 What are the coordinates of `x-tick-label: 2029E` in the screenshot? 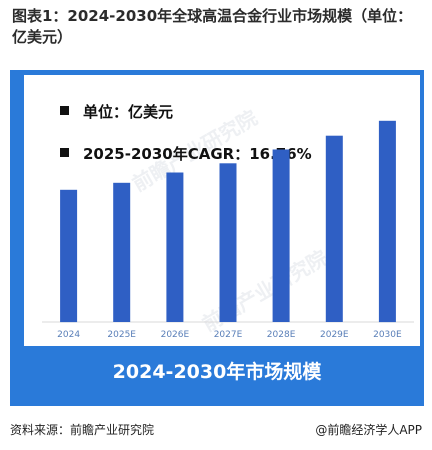 It's located at (334, 335).